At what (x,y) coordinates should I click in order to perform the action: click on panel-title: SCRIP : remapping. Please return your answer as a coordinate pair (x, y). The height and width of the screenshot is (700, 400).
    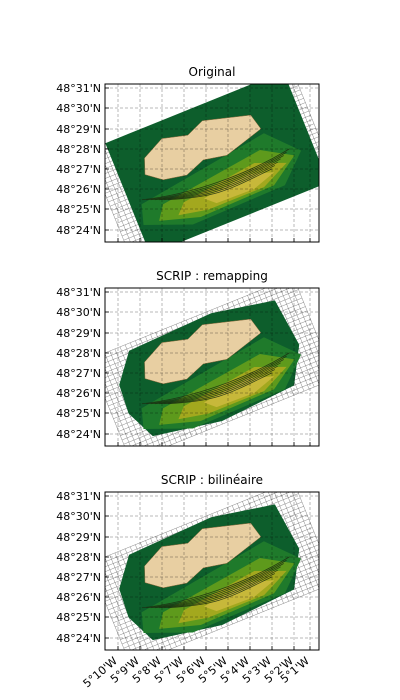
    Looking at the image, I should click on (212, 276).